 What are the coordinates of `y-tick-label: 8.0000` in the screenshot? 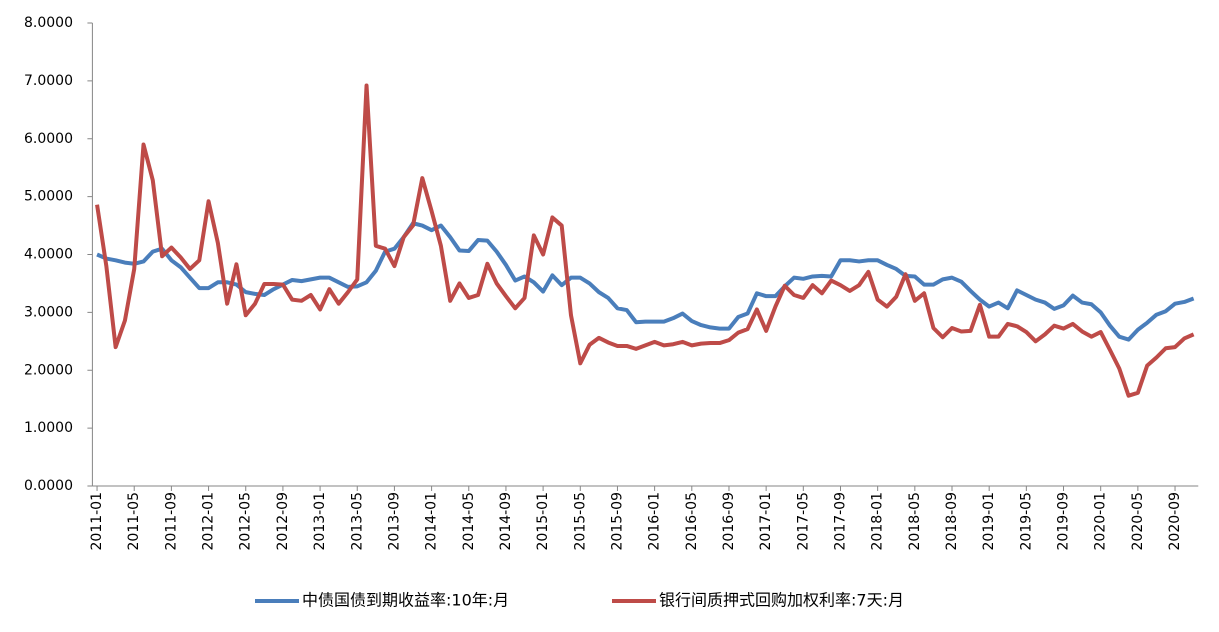 It's located at (48, 23).